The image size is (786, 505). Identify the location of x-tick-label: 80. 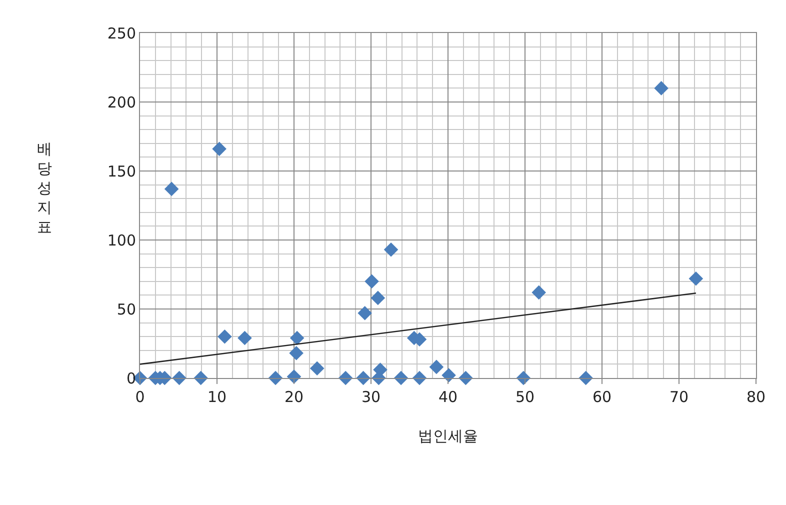
(756, 397).